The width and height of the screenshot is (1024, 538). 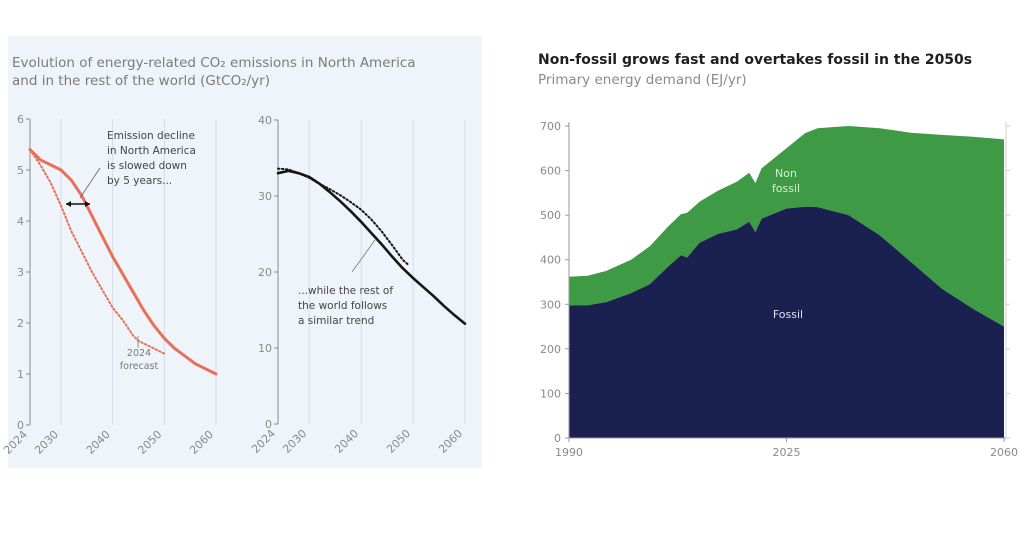 What do you see at coordinates (786, 173) in the screenshot?
I see `non-fossil-area-label: Non` at bounding box center [786, 173].